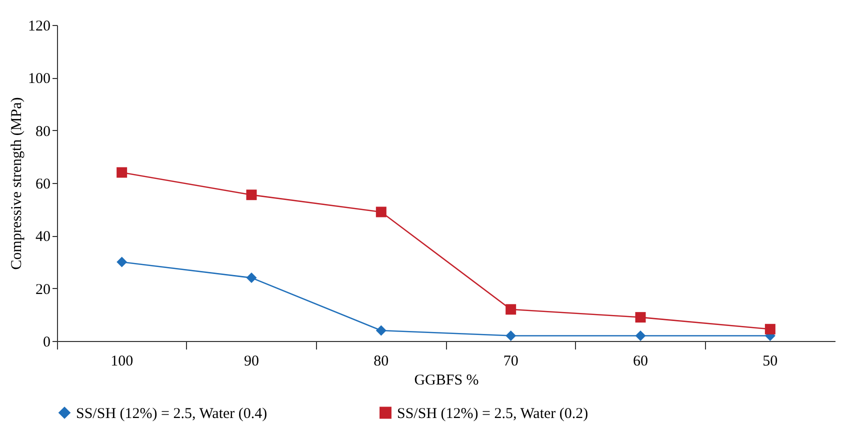  Describe the element at coordinates (770, 362) in the screenshot. I see `x-tick-label: 50` at that location.